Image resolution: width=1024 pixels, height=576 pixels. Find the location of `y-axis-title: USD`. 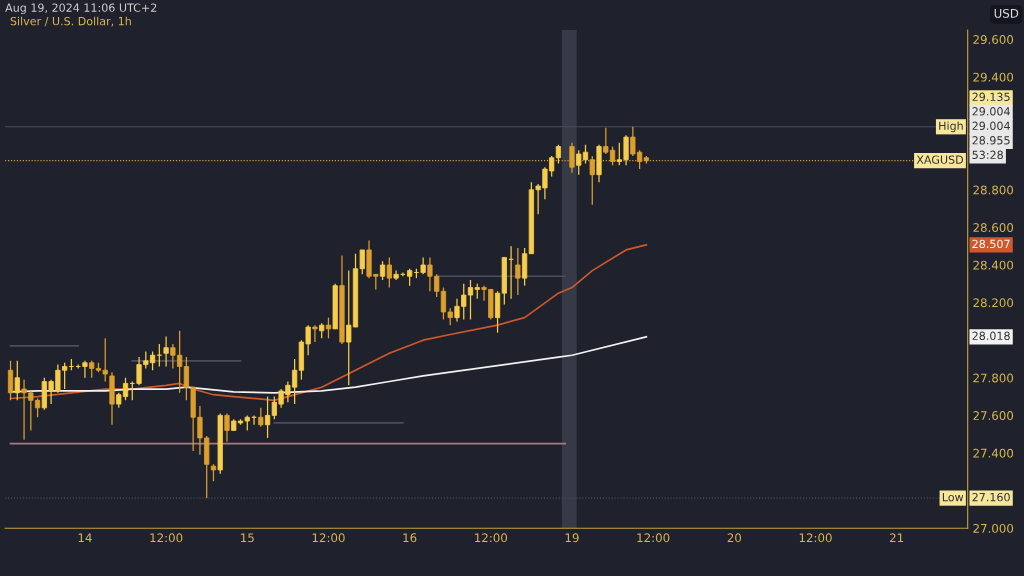

y-axis-title: USD is located at coordinates (1006, 13).